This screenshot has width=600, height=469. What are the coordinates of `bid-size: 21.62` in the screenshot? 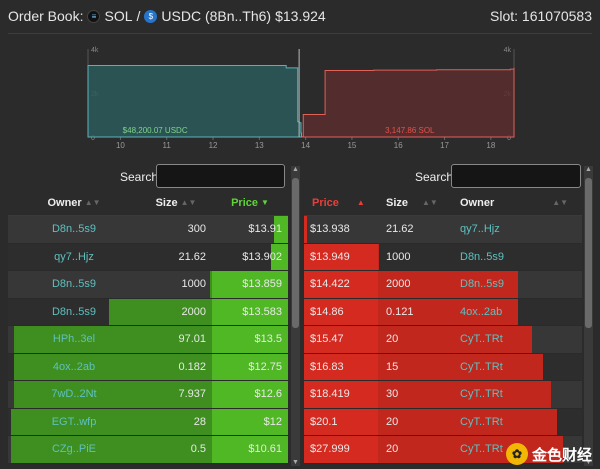 It's located at (192, 256).